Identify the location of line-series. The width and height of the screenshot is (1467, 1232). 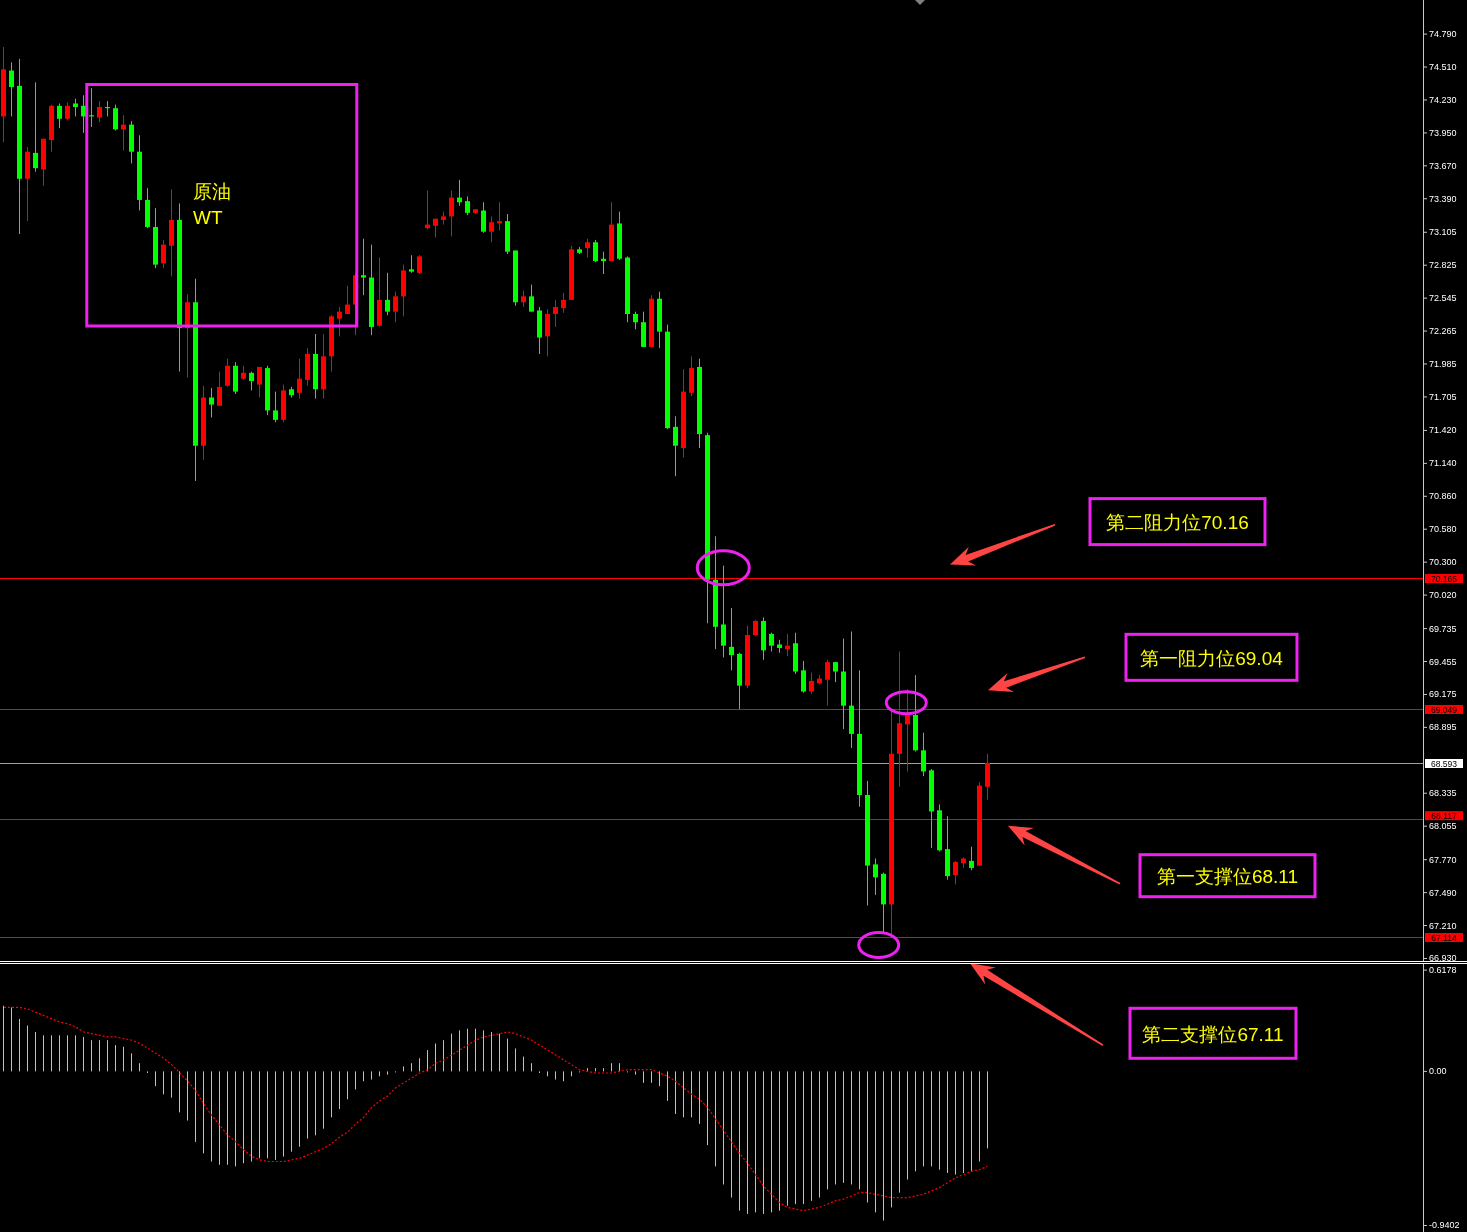
(495, 1109).